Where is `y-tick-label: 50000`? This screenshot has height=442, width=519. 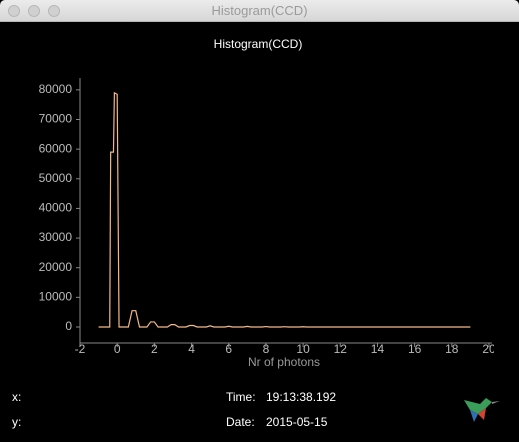
y-tick-label: 50000 is located at coordinates (56, 178).